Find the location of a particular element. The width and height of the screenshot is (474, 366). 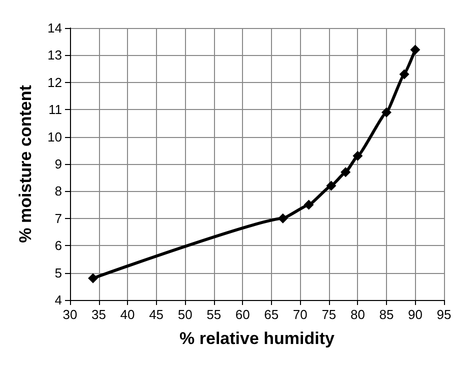

y-tick-label: 8 is located at coordinates (58, 191).